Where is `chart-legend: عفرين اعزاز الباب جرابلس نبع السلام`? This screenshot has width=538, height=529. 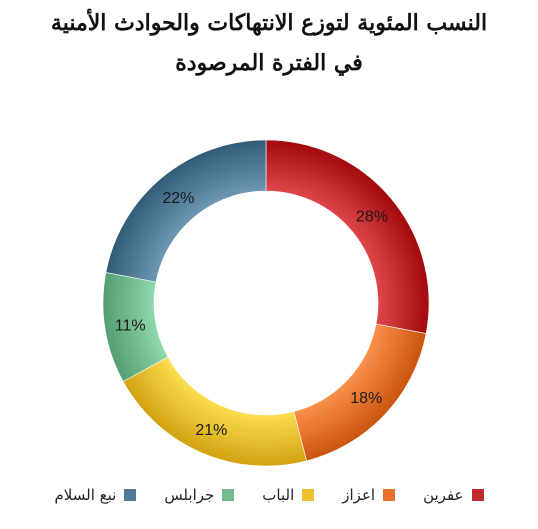 chart-legend: عفرين اعزاز الباب جرابلس نبع السلام is located at coordinates (269, 495).